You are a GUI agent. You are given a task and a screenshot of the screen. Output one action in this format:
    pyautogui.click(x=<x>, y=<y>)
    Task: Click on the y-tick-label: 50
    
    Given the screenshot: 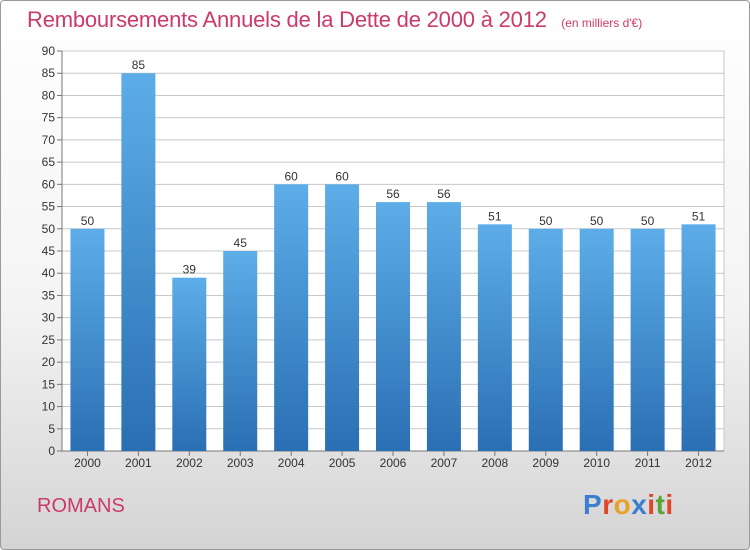 What is the action you would take?
    pyautogui.click(x=49, y=229)
    